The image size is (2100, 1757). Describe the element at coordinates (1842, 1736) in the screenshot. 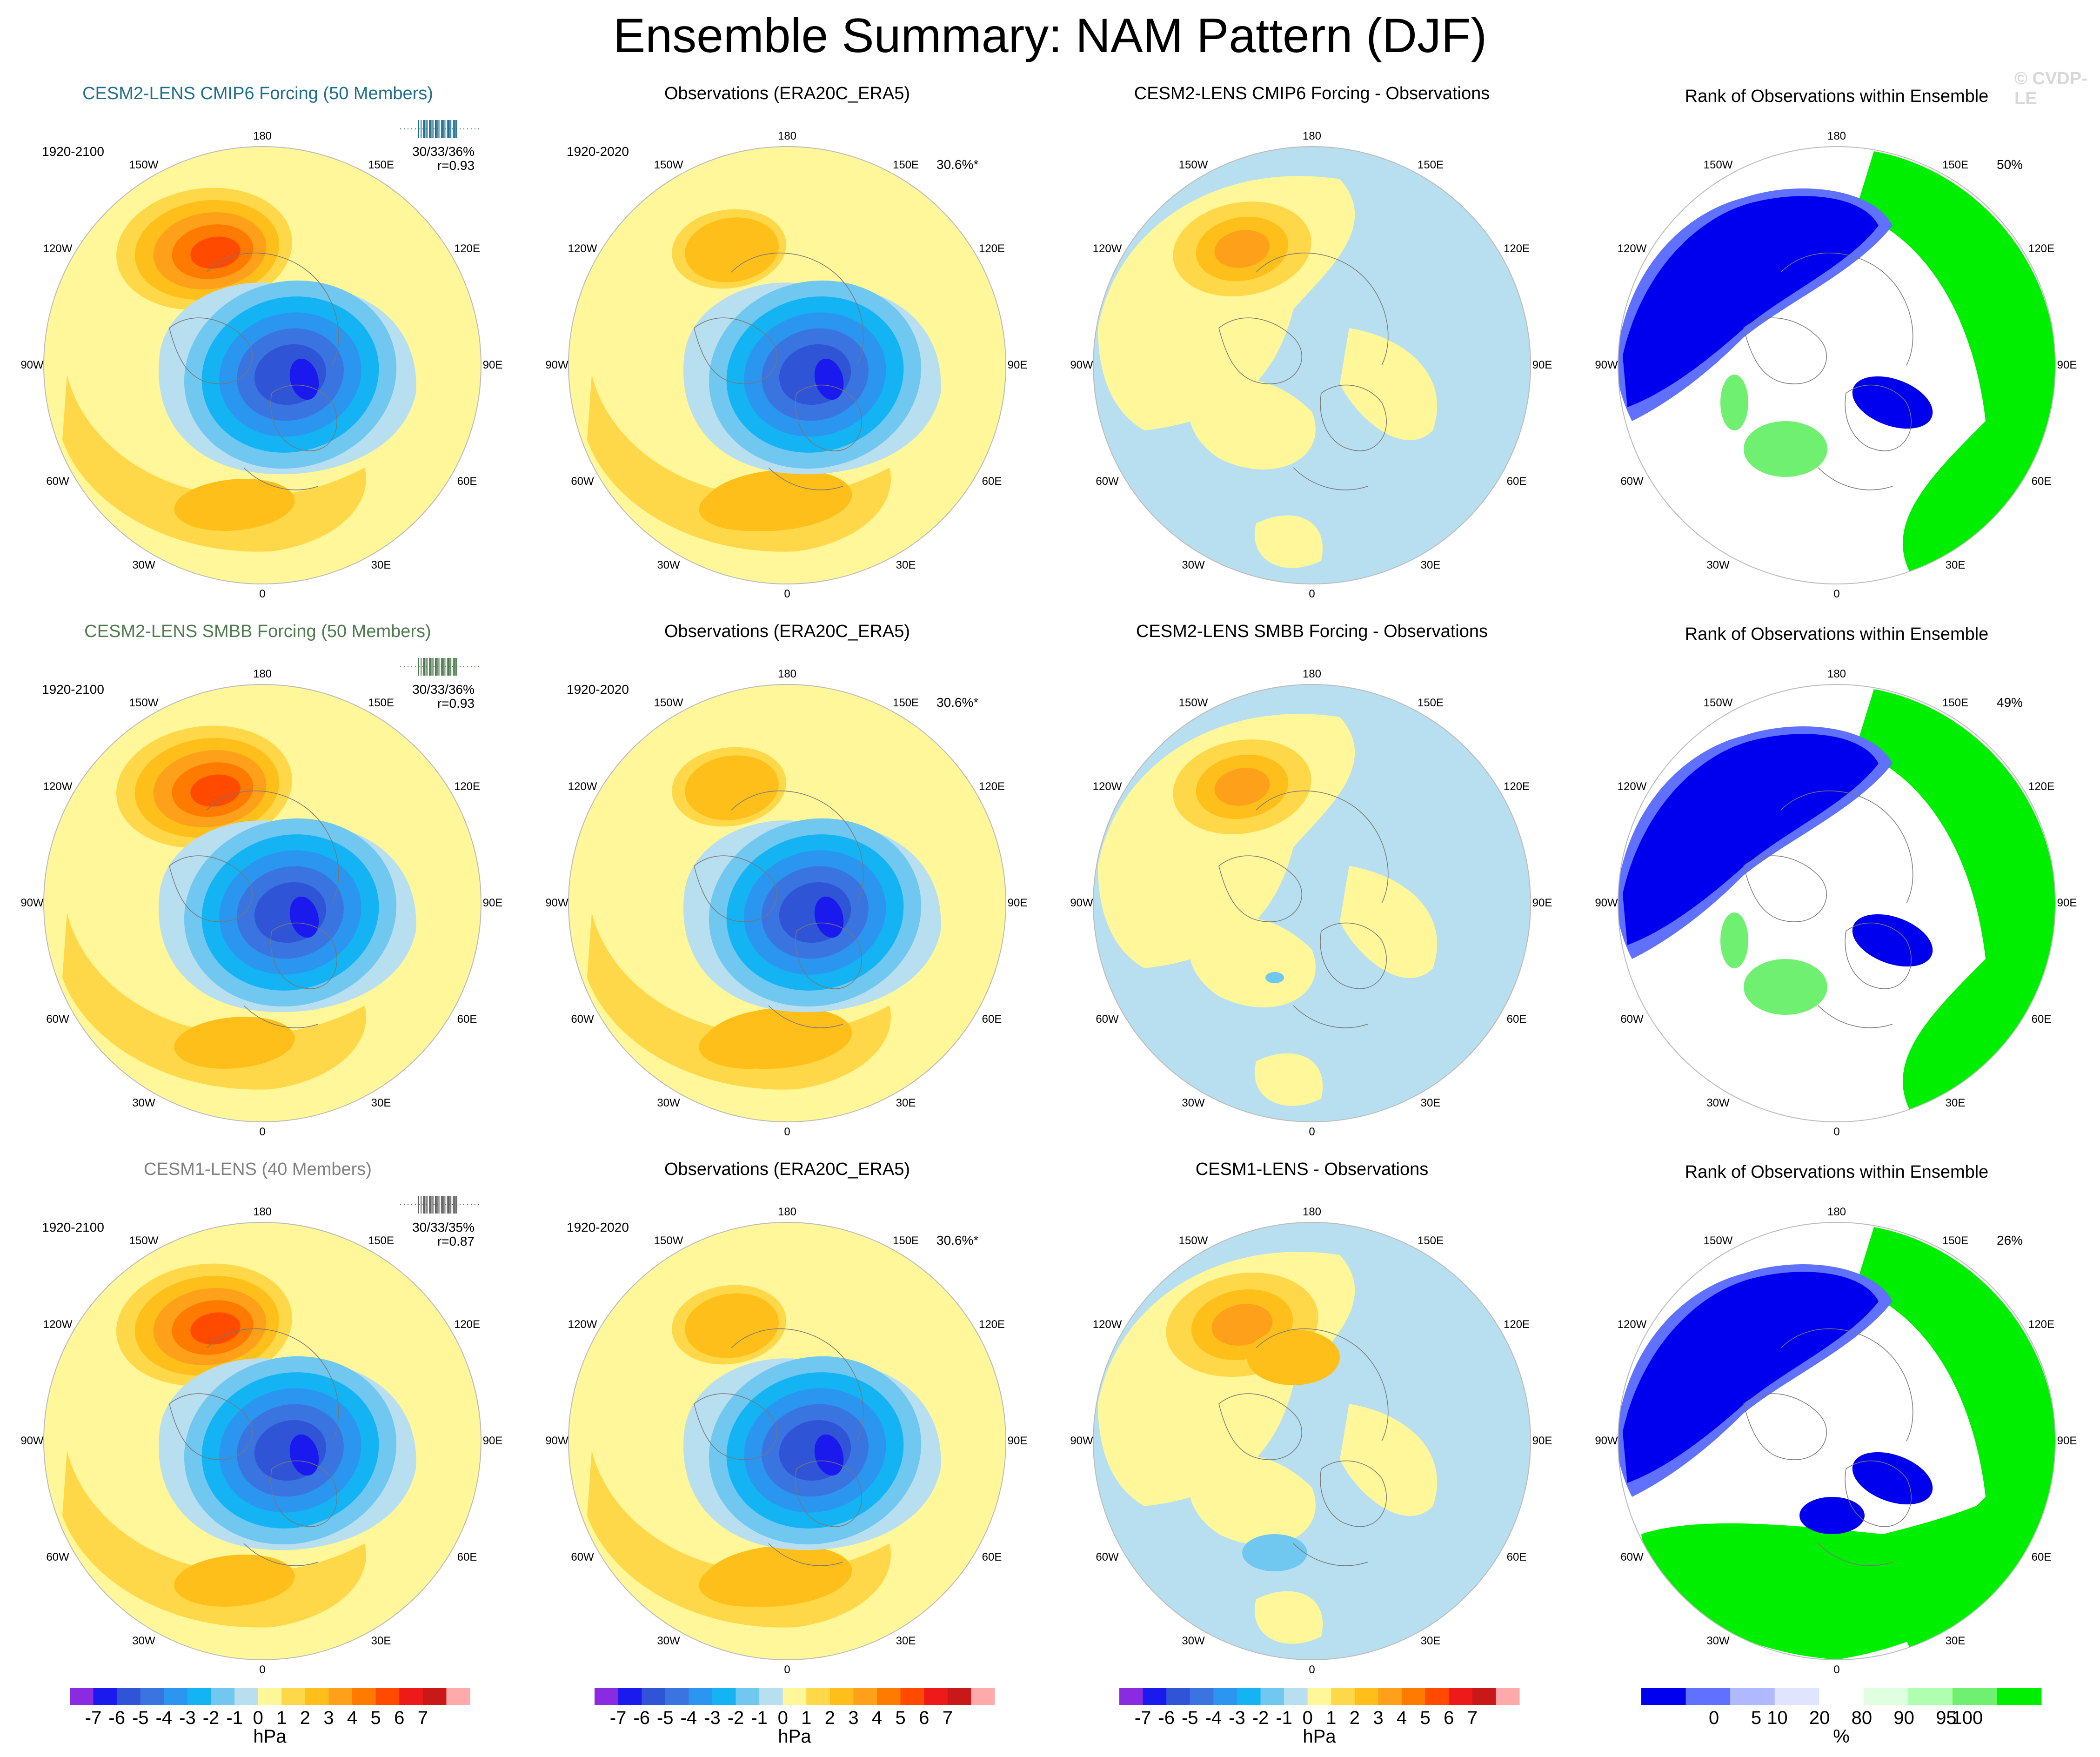

I see `colorbar-unit: %` at that location.